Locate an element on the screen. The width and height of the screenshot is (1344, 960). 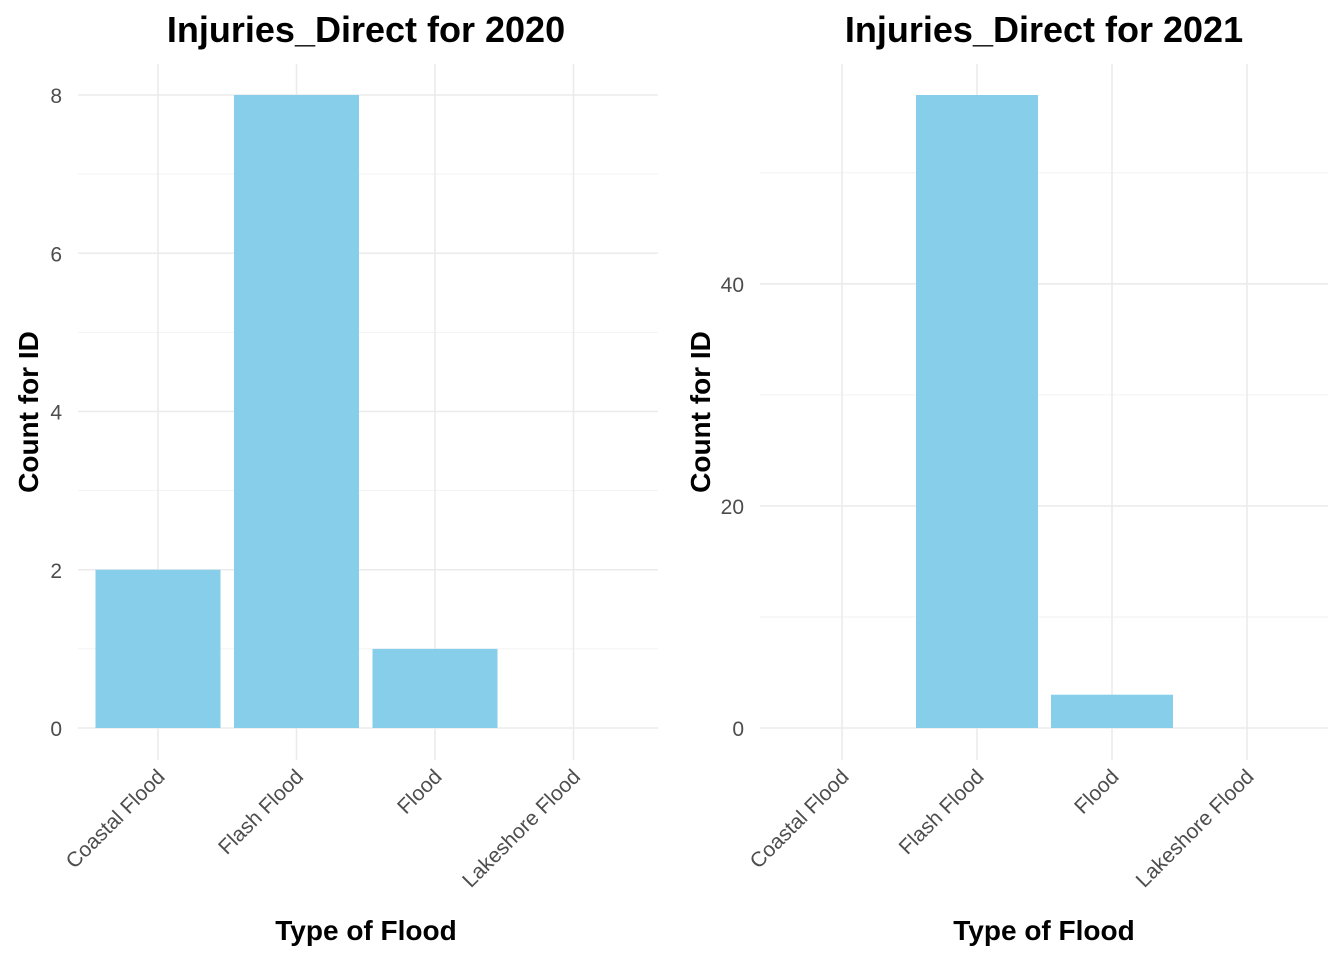
y-tick-label: 4 is located at coordinates (56, 413).